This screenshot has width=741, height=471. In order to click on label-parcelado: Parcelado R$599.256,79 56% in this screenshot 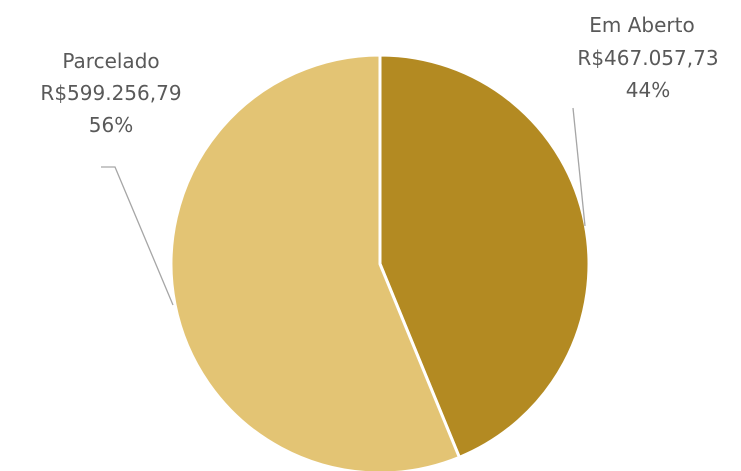, I will do `click(110, 93)`.